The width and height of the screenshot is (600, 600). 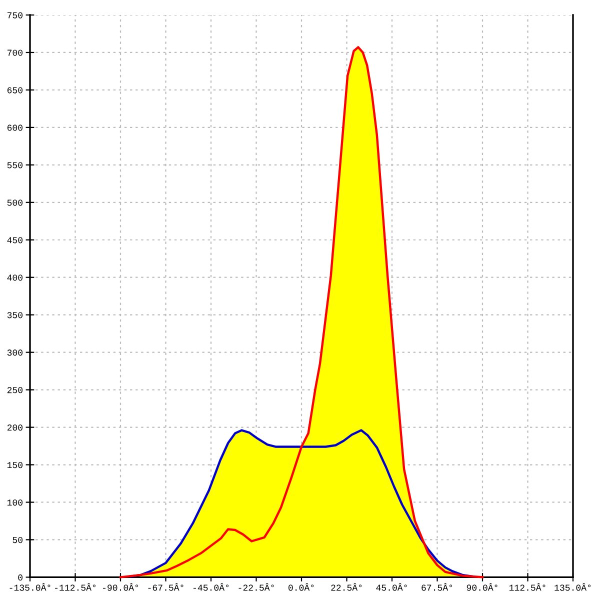 I want to click on x-tick-label: -135.0Â°, so click(x=30, y=587).